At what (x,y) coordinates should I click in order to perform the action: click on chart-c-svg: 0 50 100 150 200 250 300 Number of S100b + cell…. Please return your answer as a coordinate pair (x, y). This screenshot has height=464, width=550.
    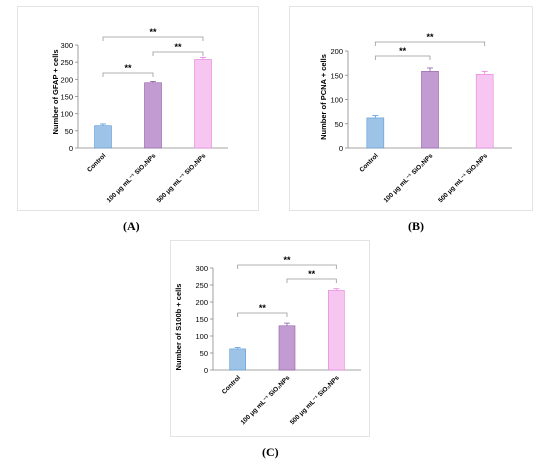
    Looking at the image, I should click on (267, 340).